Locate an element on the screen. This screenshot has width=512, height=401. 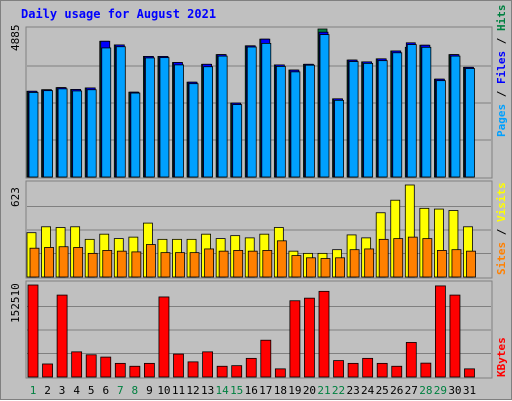
legend-files: Files is located at coordinates (501, 67).